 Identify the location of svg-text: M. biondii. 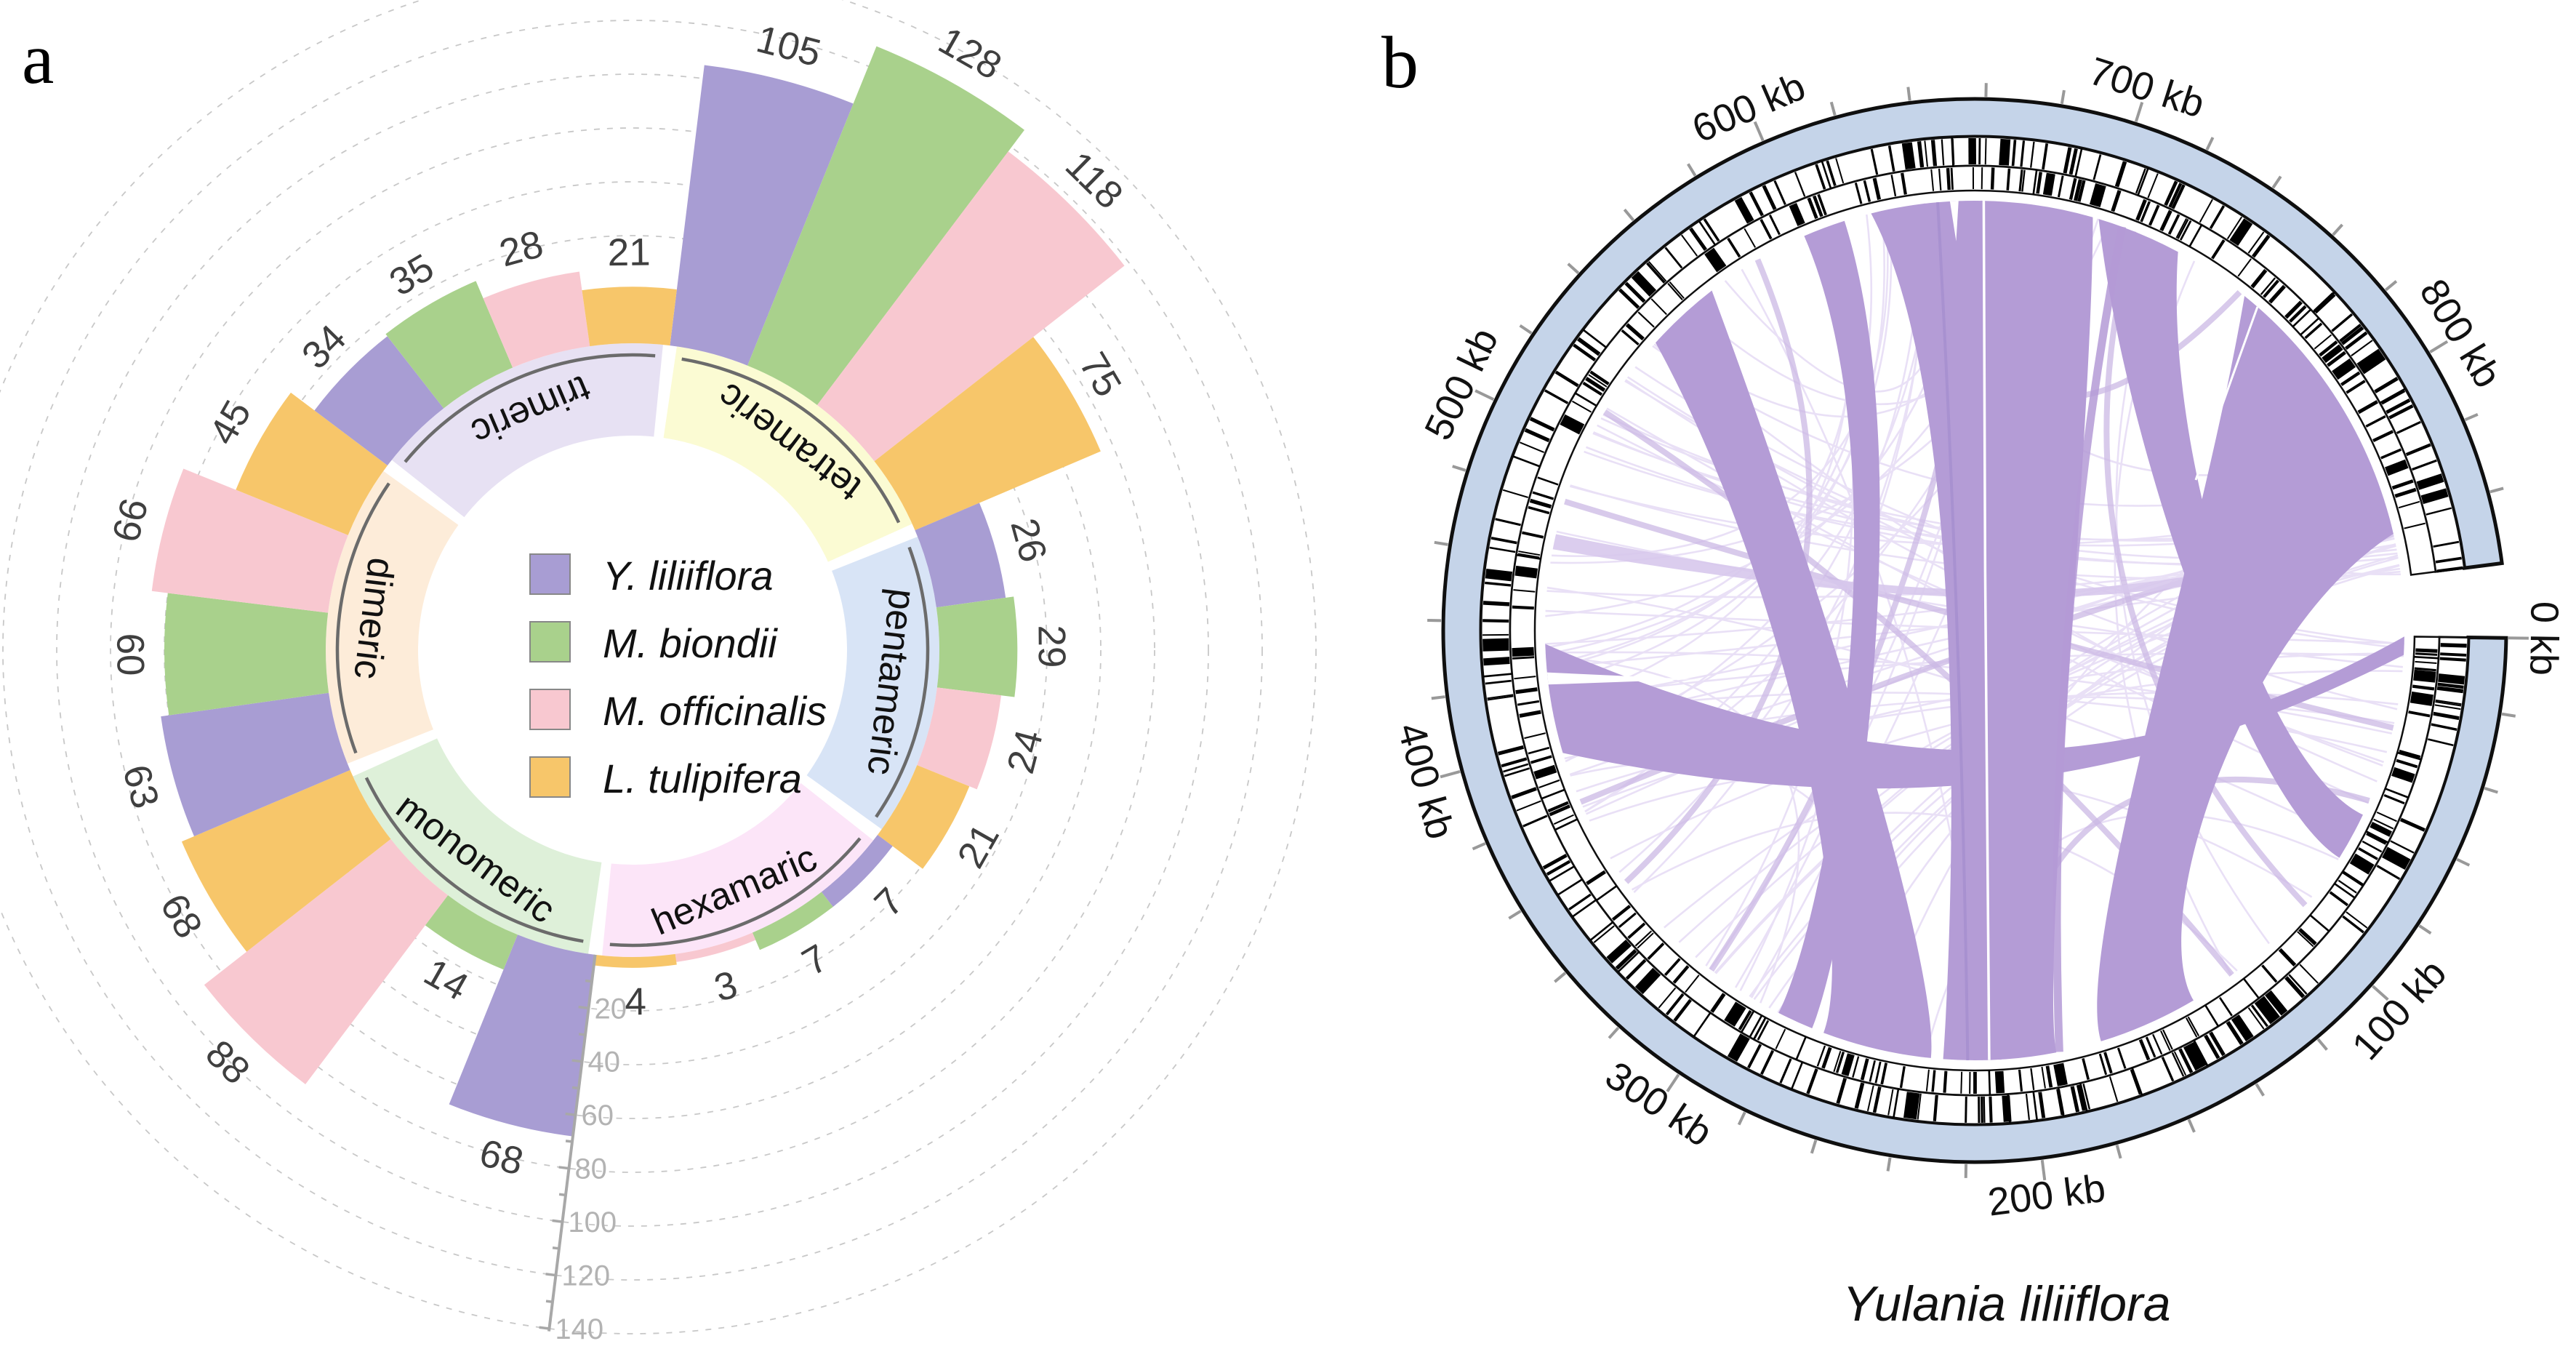
(690, 643).